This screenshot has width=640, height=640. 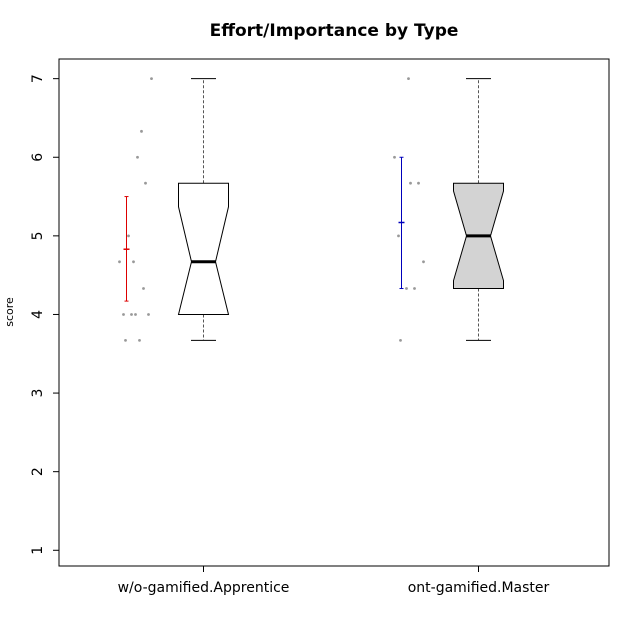 What do you see at coordinates (38, 314) in the screenshot?
I see `y-tick-label: 4` at bounding box center [38, 314].